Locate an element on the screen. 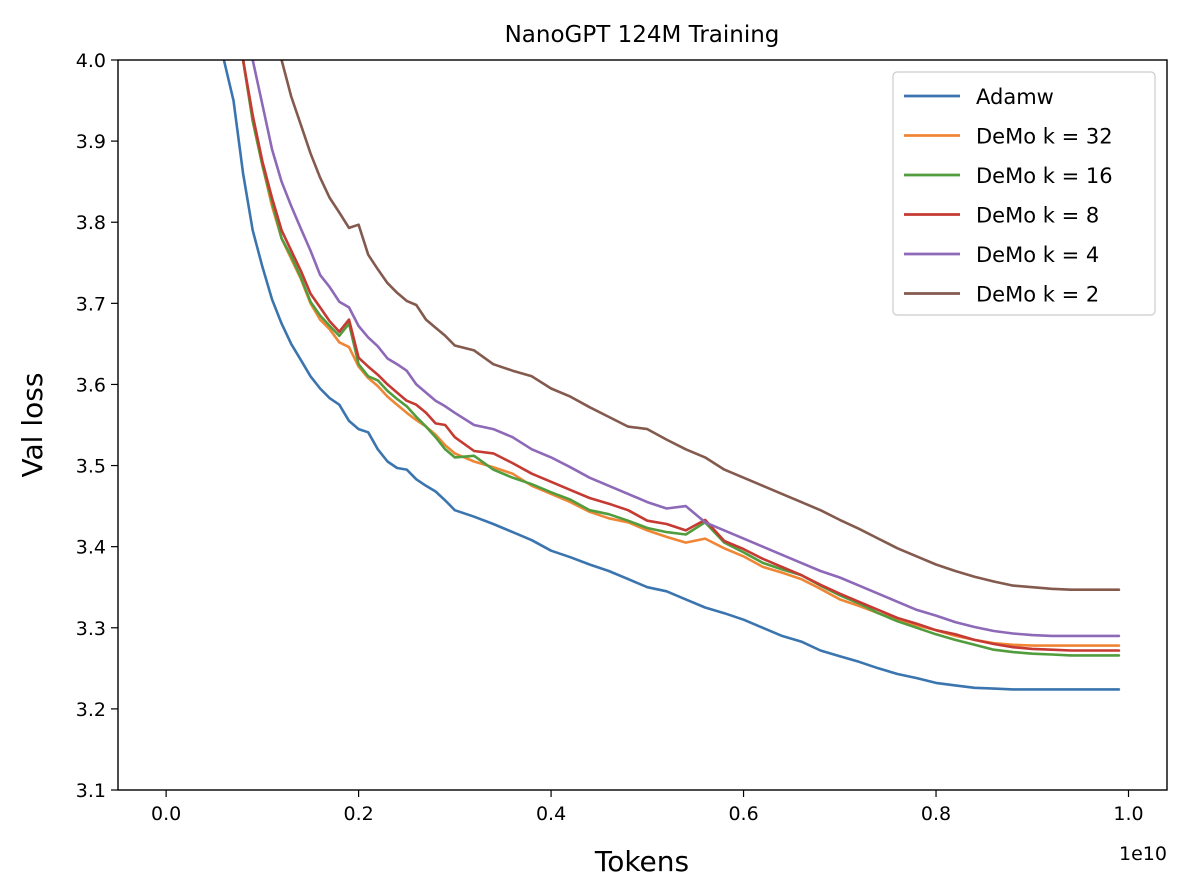 This screenshot has height=884, width=1200. y-tick-label: 3.4 is located at coordinates (91, 548).